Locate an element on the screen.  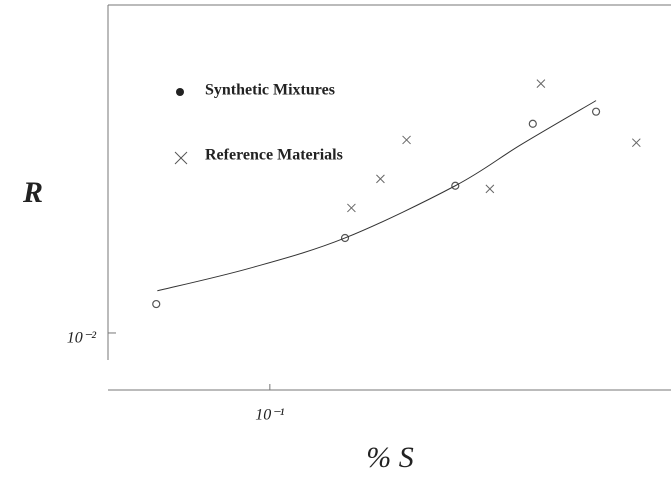
y-tick-label: 10⁻² is located at coordinates (82, 338).